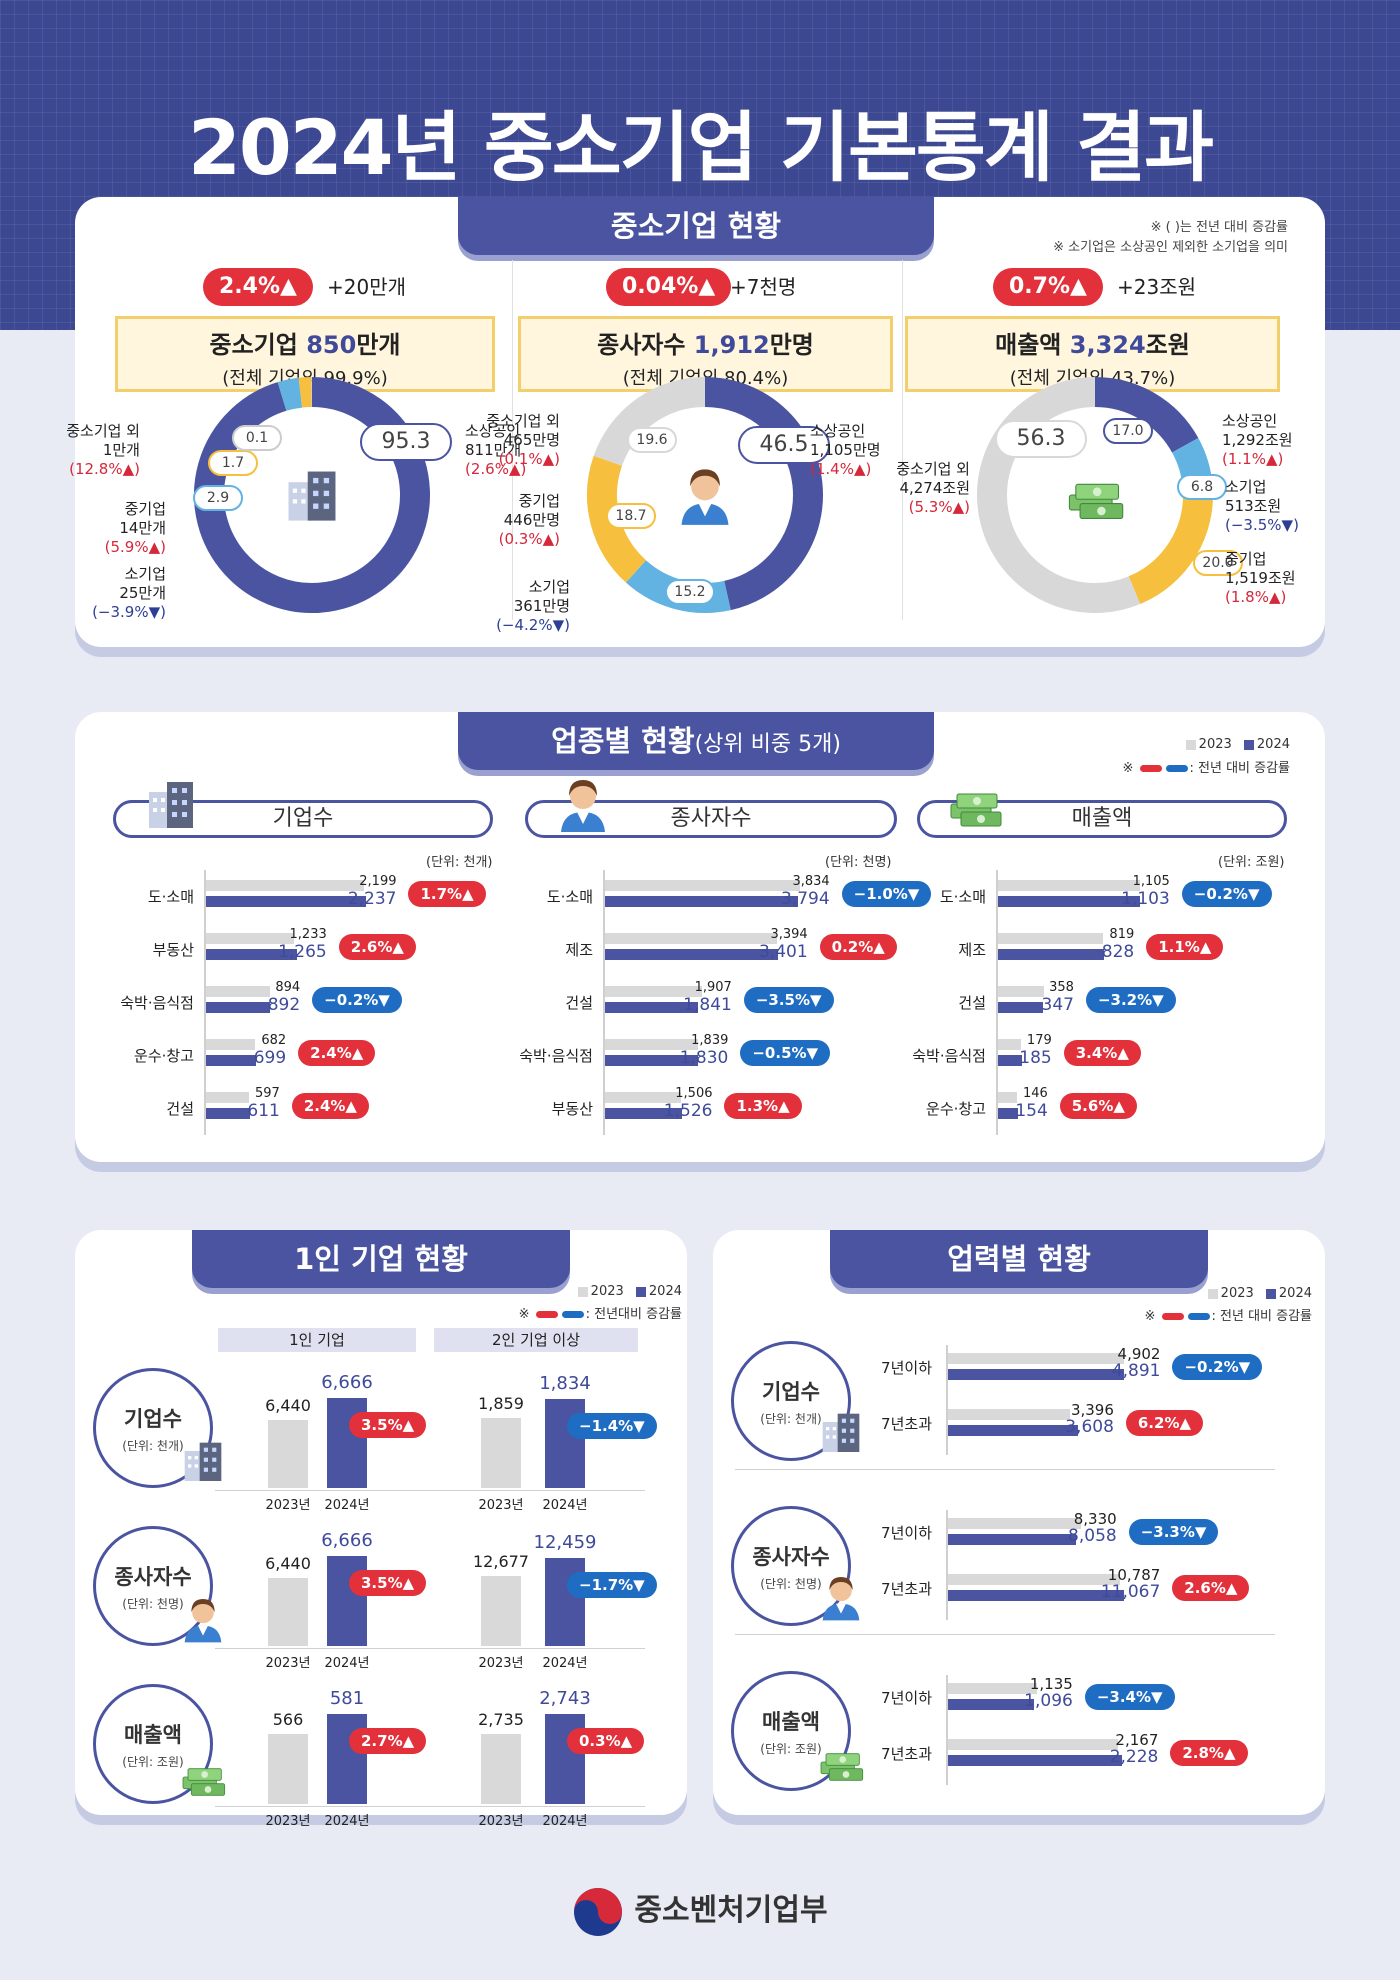 This screenshot has width=1400, height=1980. Describe the element at coordinates (933, 469) in the screenshot. I see `segment-name: 중소기업 외` at that location.